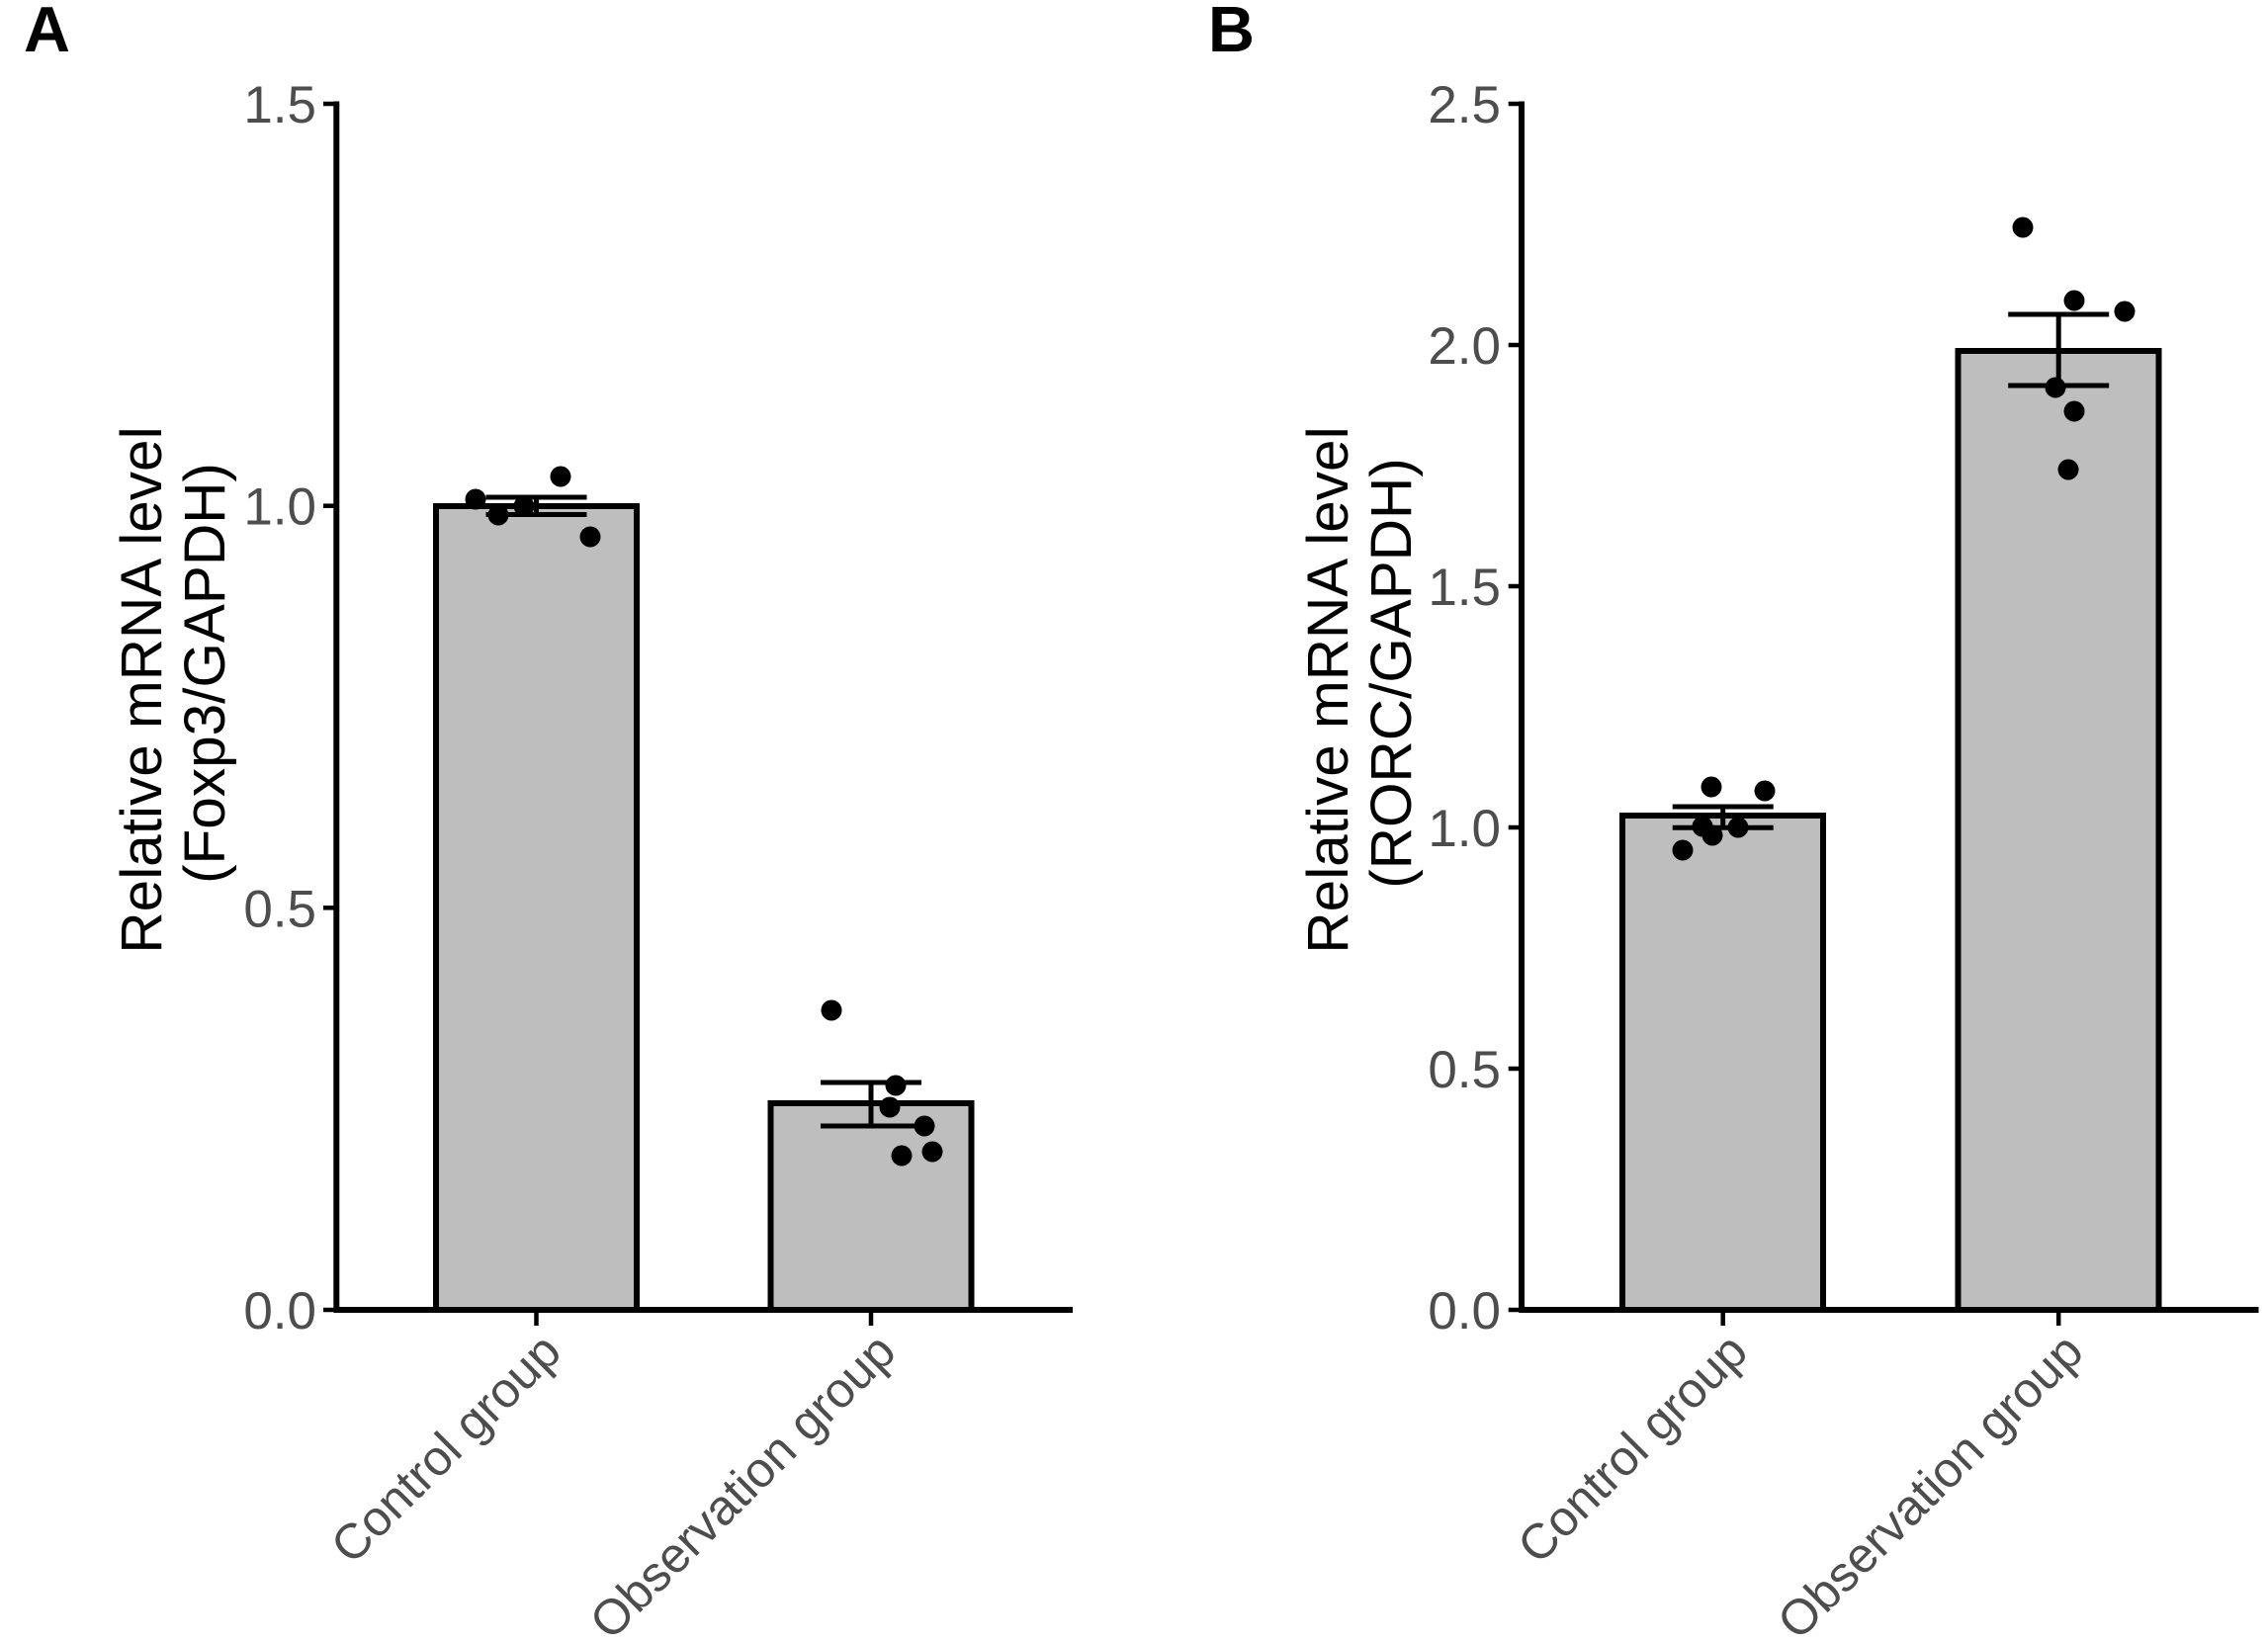 The image size is (2268, 1643). Describe the element at coordinates (205, 673) in the screenshot. I see `svg-text: (Foxp3/GAPDH)` at that location.